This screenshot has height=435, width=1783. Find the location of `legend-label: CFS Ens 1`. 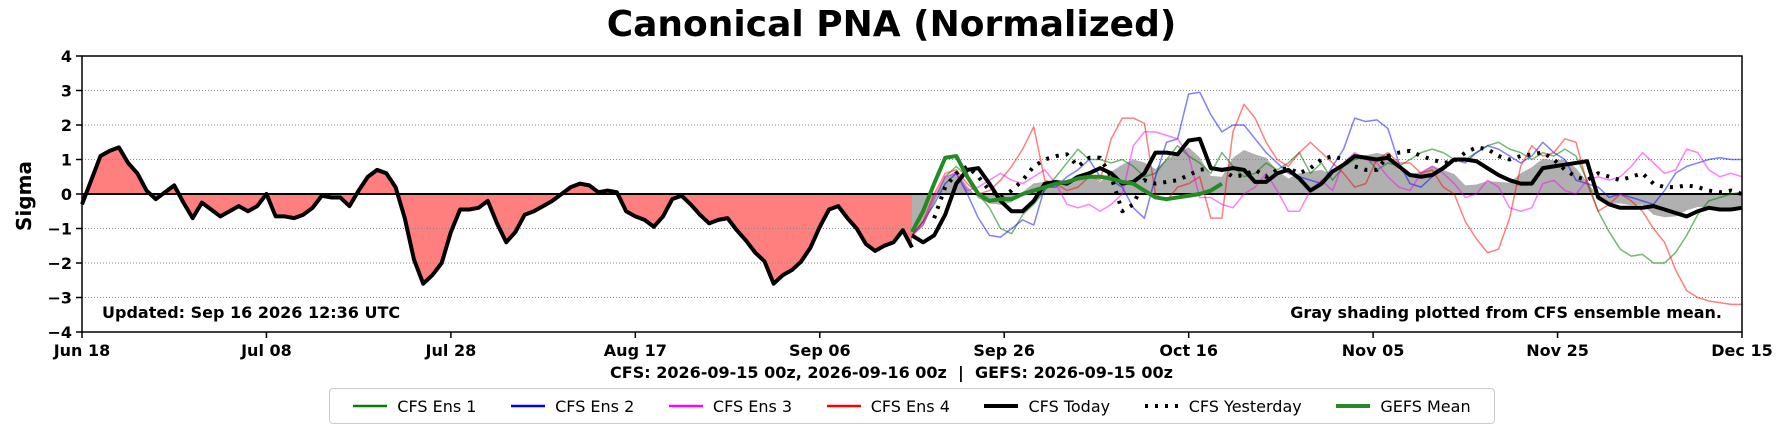

legend-label: CFS Ens 1 is located at coordinates (437, 406).